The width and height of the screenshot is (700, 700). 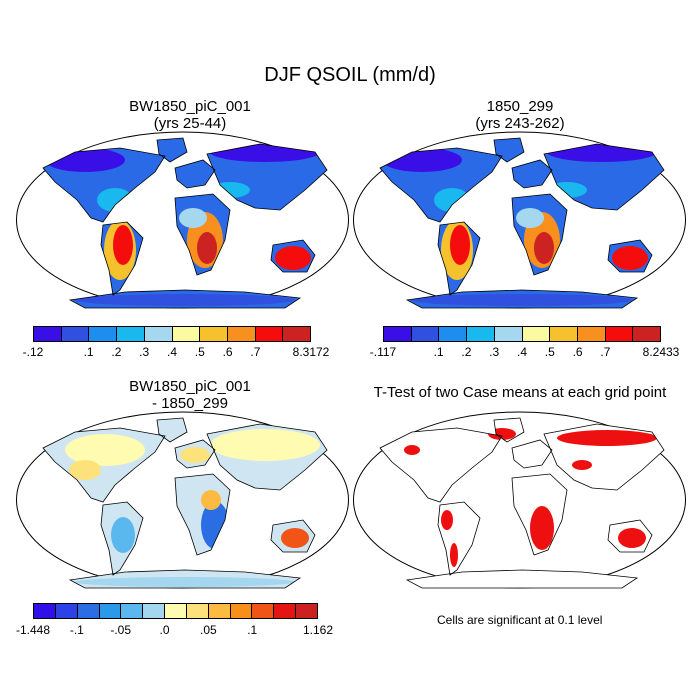 I want to click on colorbar-tick-label: .05, so click(x=208, y=630).